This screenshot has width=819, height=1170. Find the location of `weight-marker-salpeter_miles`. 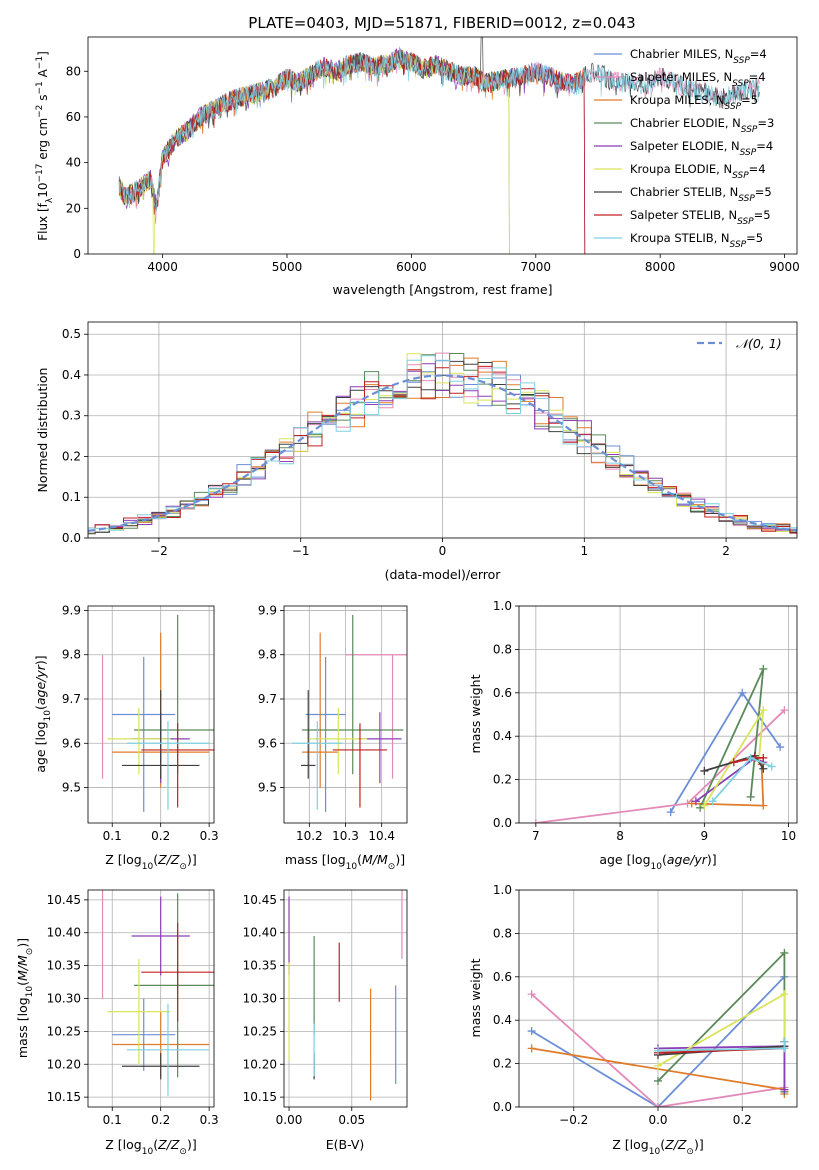

weight-marker-salpeter_miles is located at coordinates (658, 1105).